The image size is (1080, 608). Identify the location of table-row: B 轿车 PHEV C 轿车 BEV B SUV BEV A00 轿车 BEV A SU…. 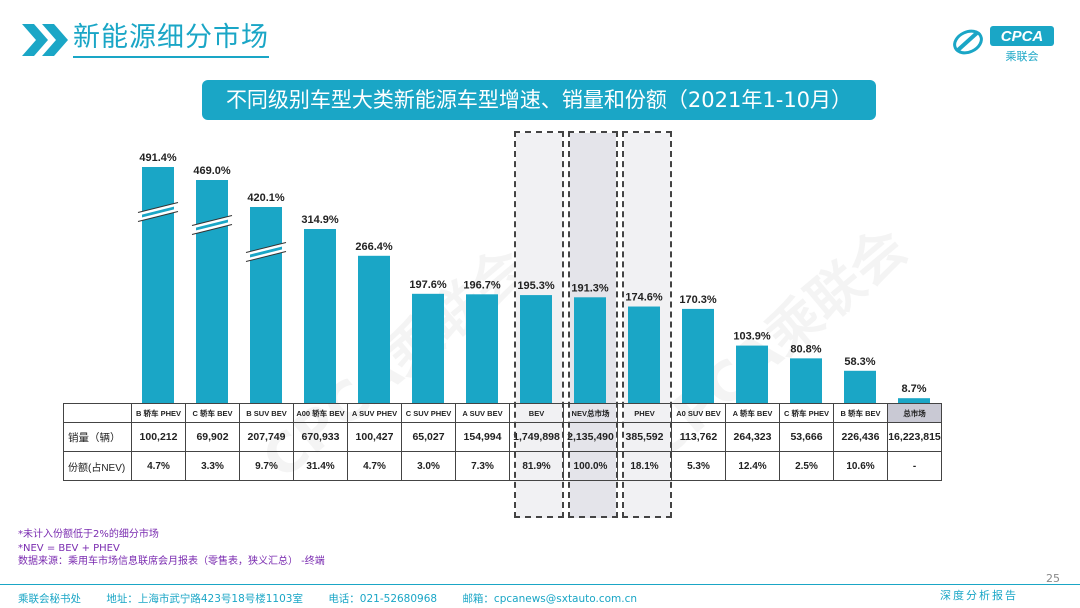
(502, 413).